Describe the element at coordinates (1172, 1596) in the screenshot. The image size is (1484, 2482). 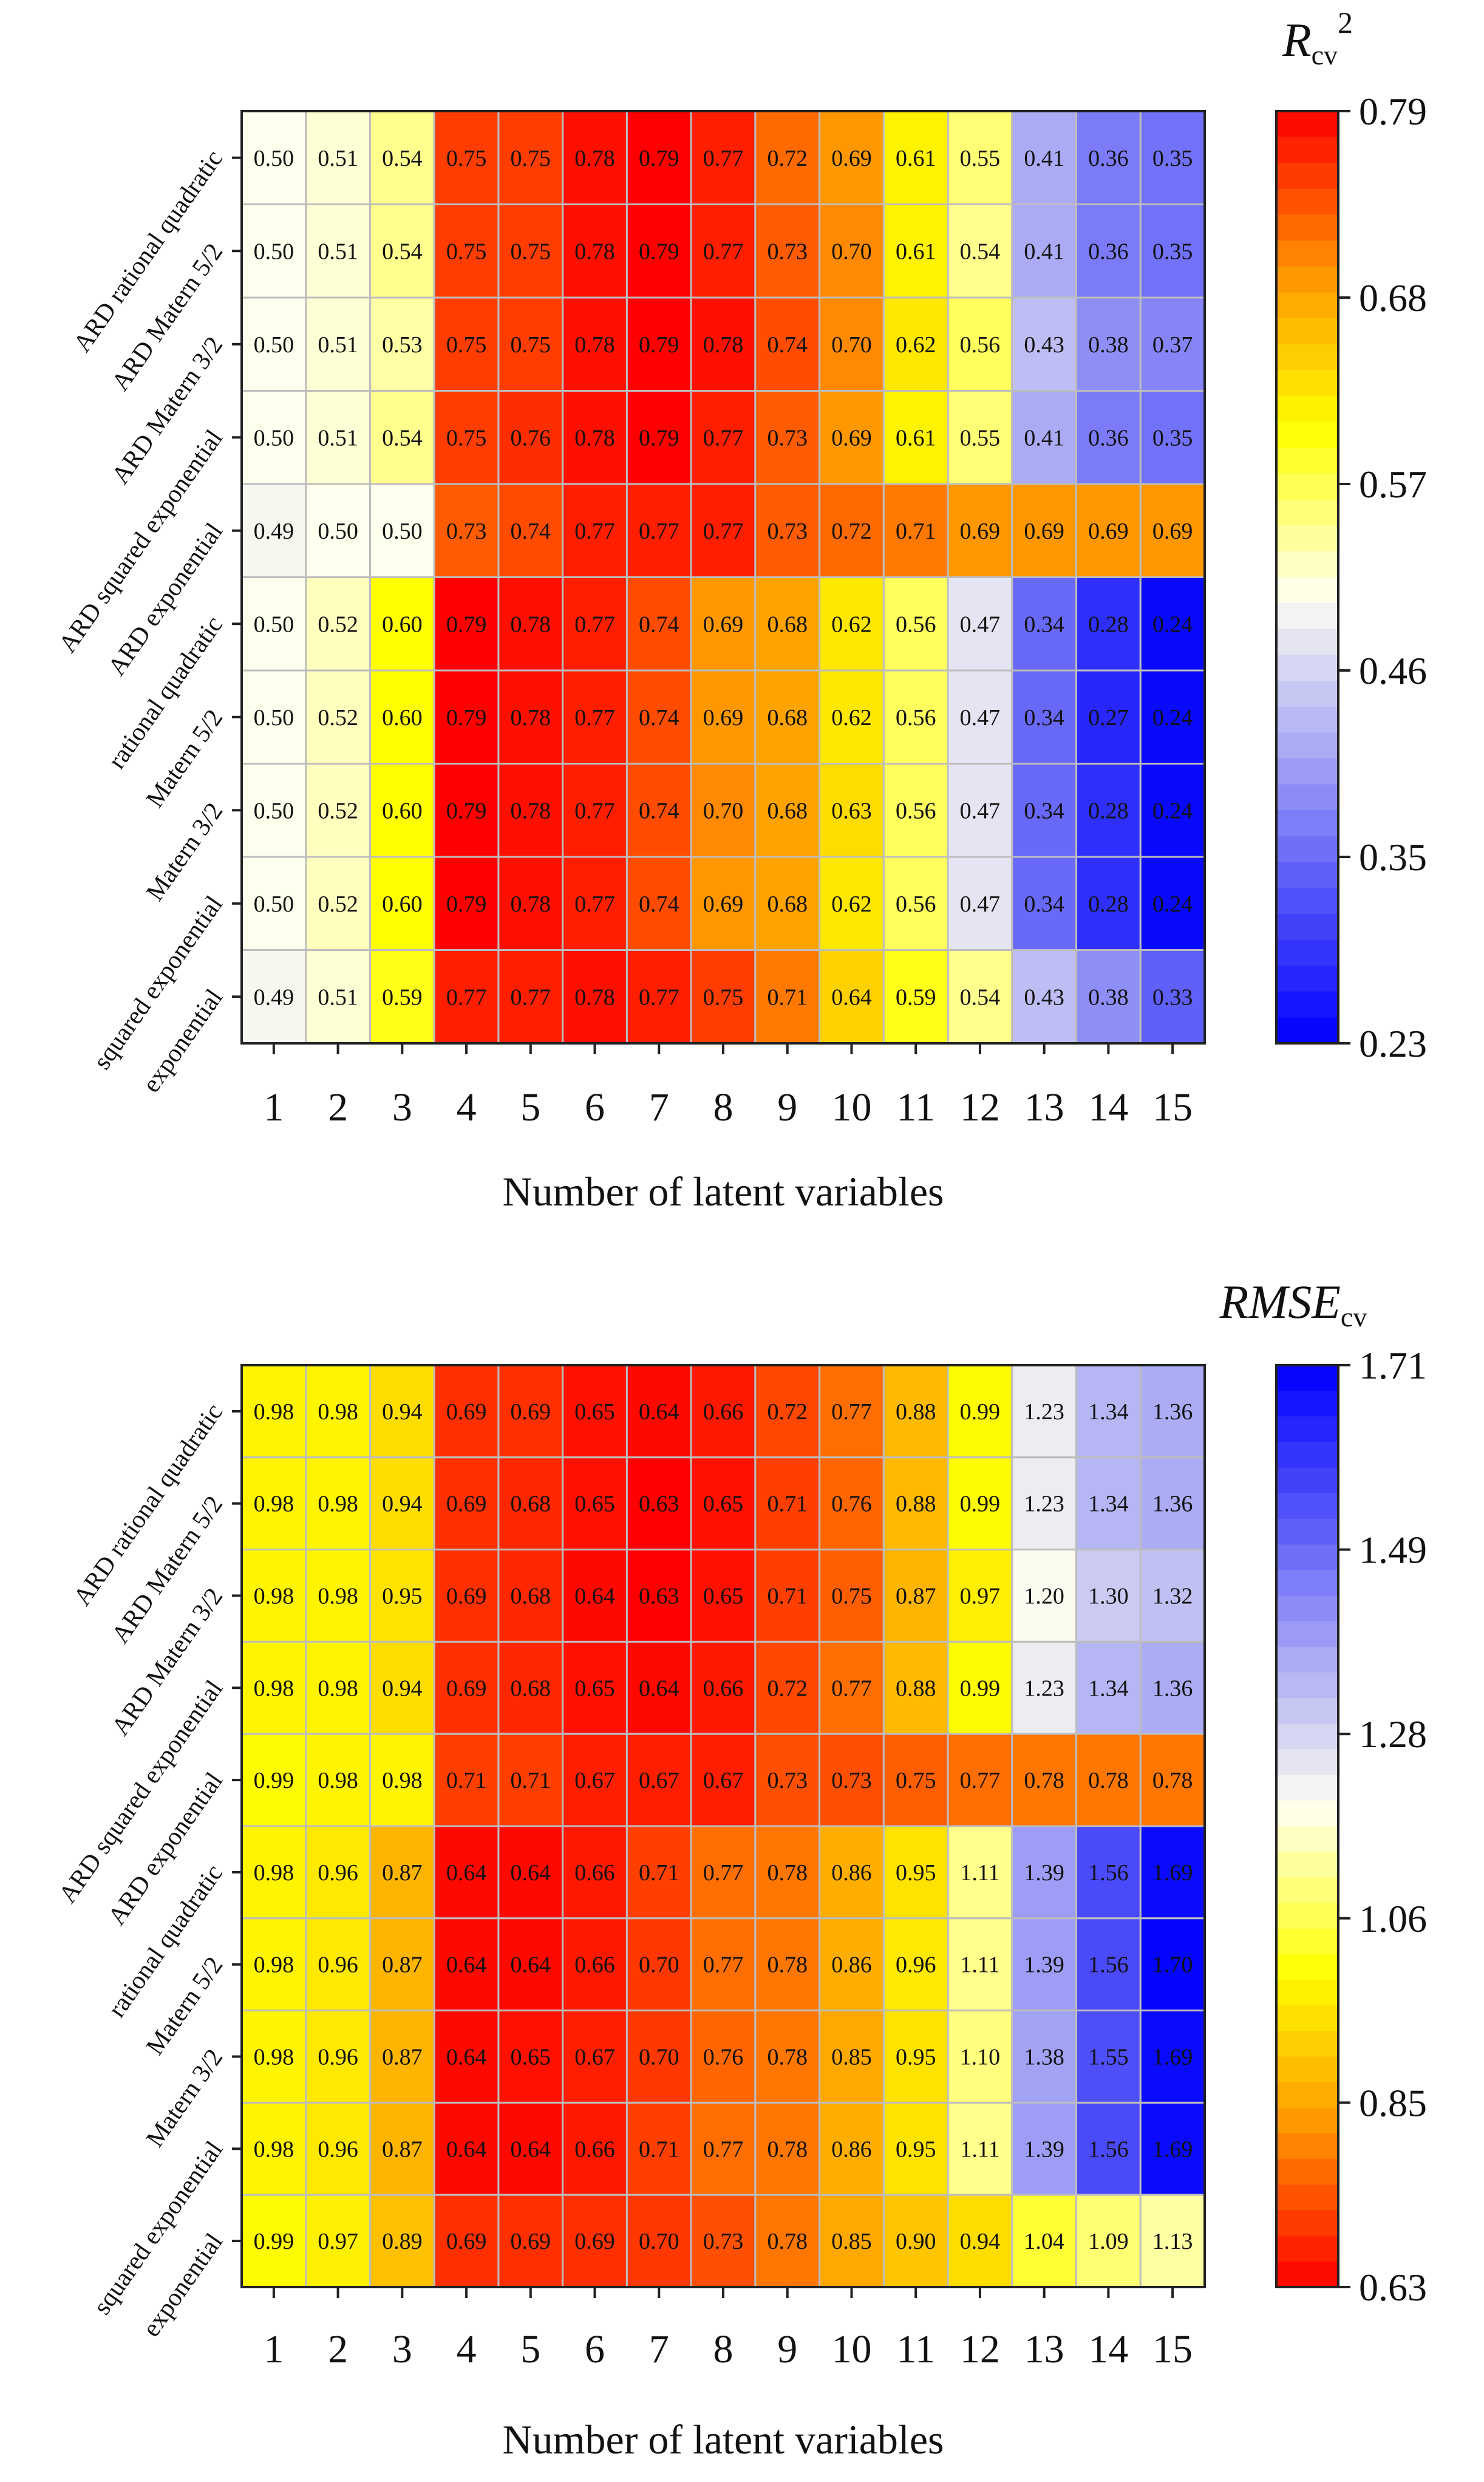
I see `cell-value-label: 1.32` at that location.